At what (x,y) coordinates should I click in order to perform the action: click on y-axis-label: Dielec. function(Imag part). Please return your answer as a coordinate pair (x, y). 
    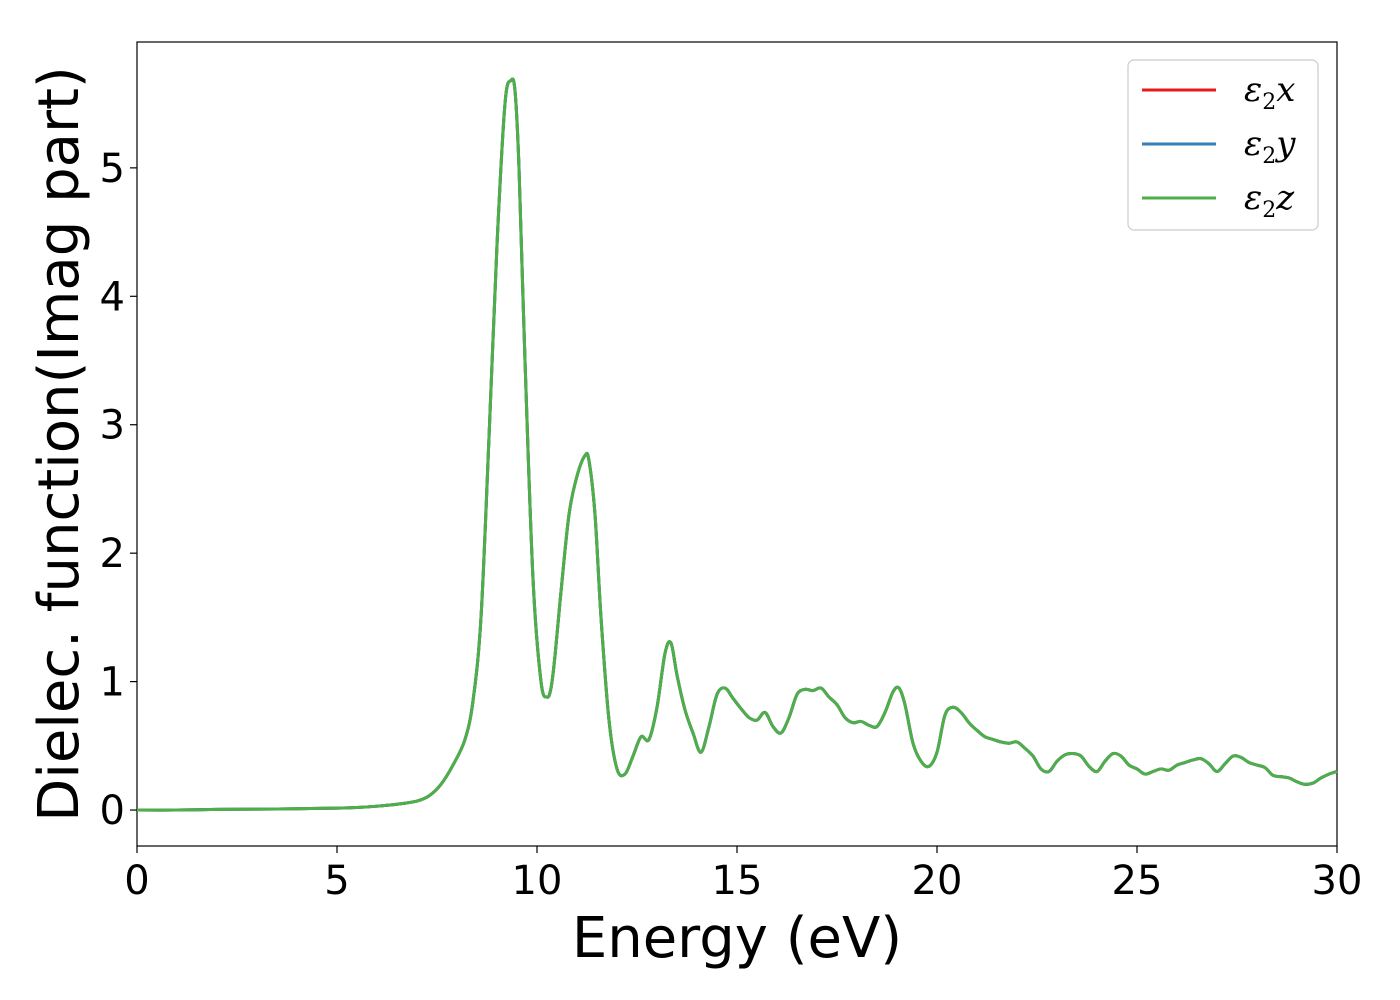
    Looking at the image, I should click on (59, 444).